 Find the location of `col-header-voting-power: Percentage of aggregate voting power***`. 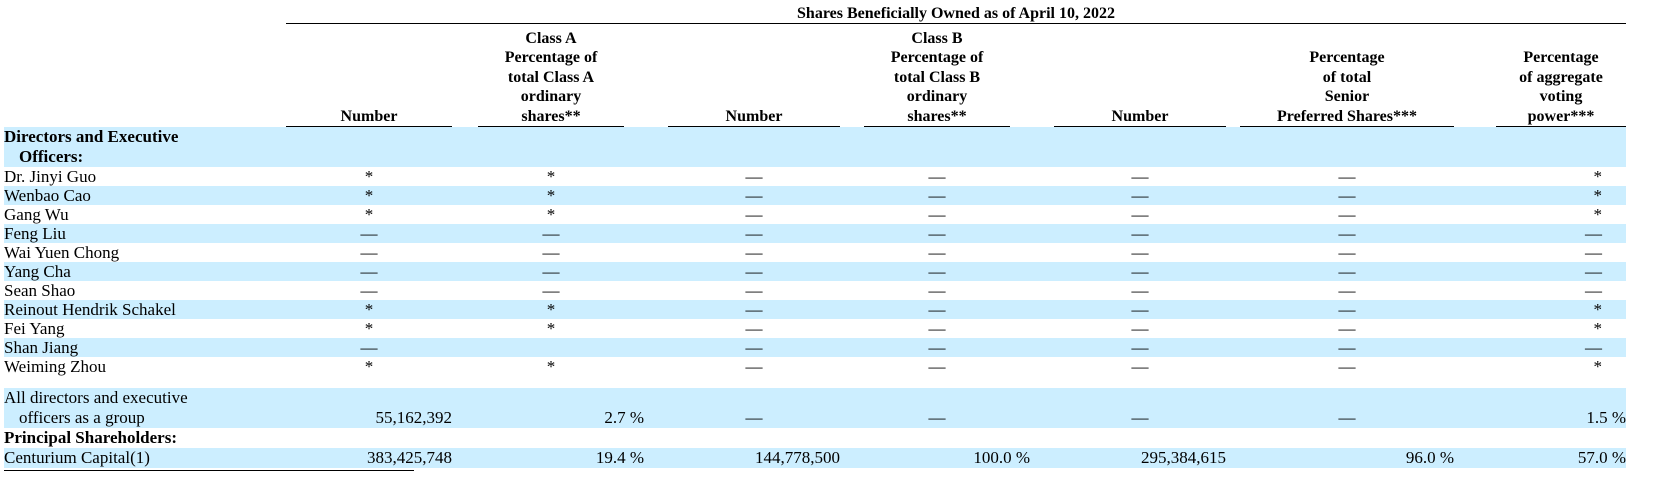

col-header-voting-power: Percentage of aggregate voting power*** is located at coordinates (1561, 76).